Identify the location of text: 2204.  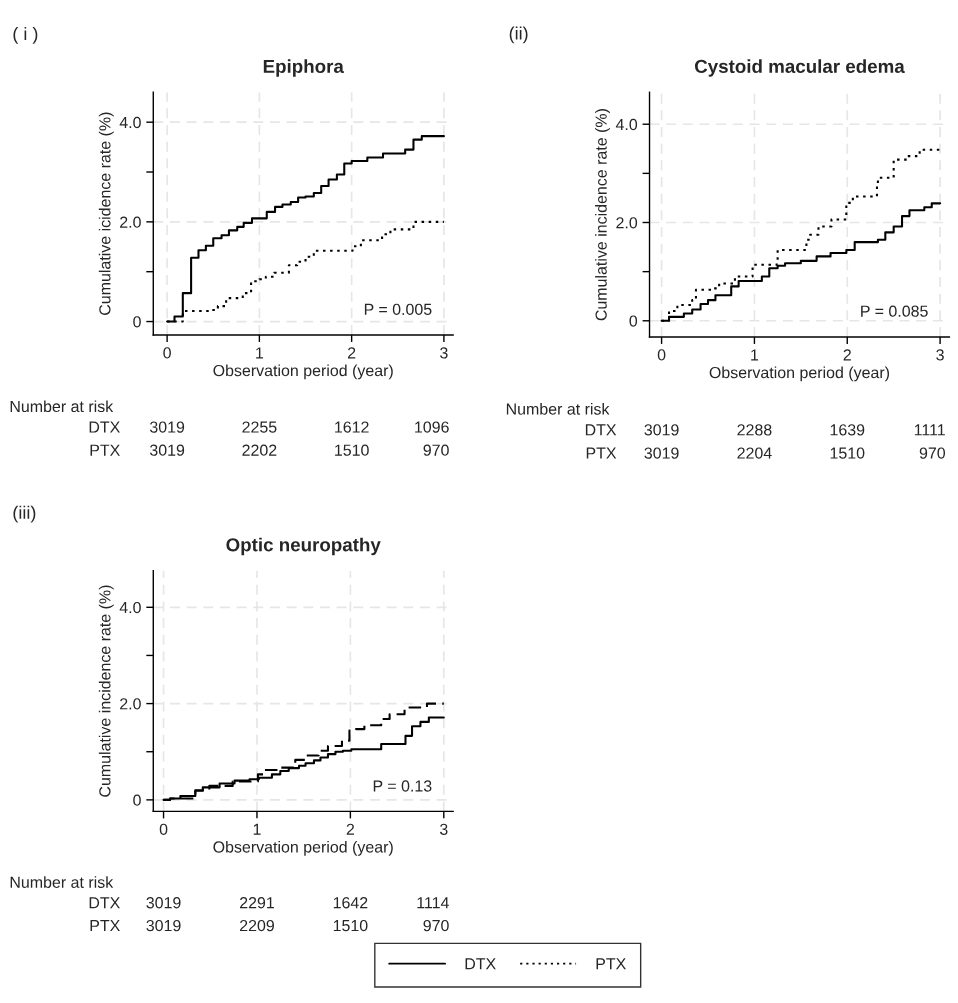
(754, 453).